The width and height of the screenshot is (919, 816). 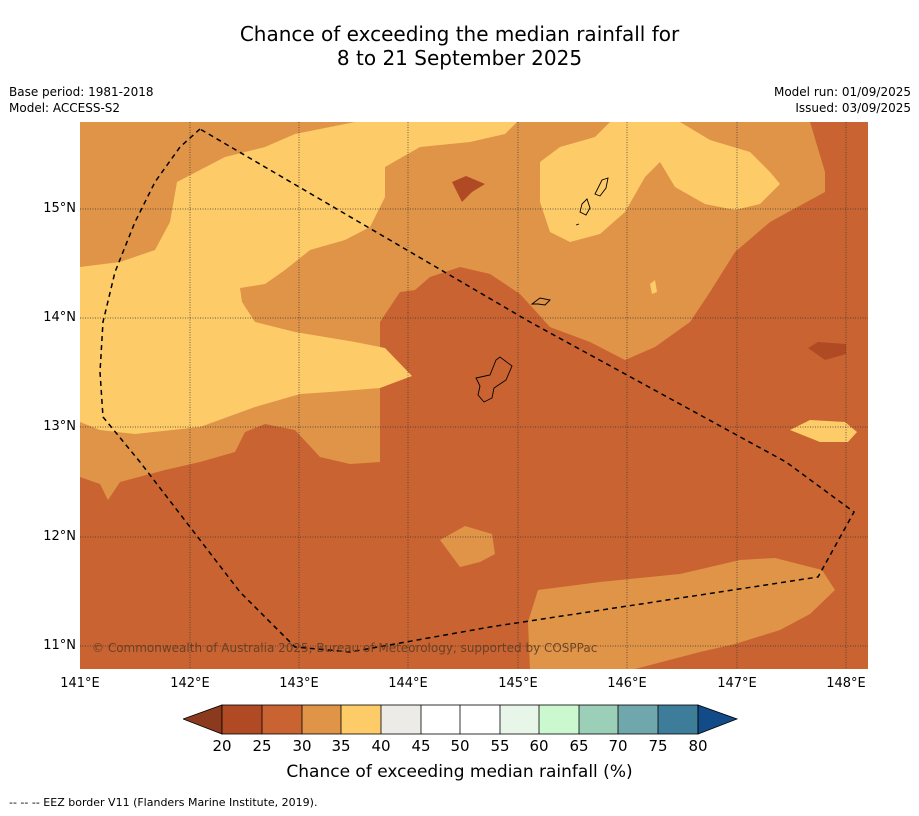 What do you see at coordinates (459, 58) in the screenshot?
I see `title-line-2: 8 to 21 September 2025` at bounding box center [459, 58].